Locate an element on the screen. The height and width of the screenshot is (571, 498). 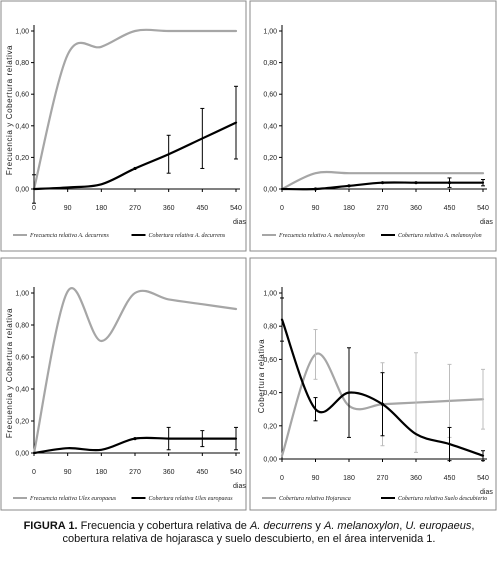
caption-text-2: y is located at coordinates (318, 526).